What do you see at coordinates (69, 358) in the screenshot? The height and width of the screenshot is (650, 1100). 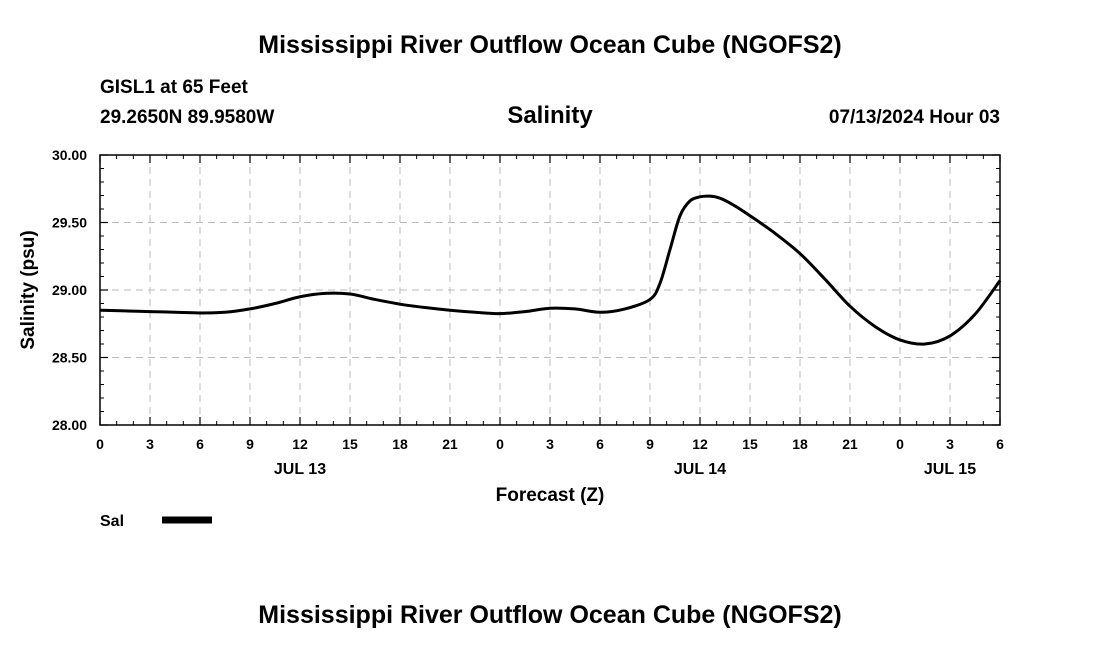 I see `y-tick-label: 28.50` at bounding box center [69, 358].